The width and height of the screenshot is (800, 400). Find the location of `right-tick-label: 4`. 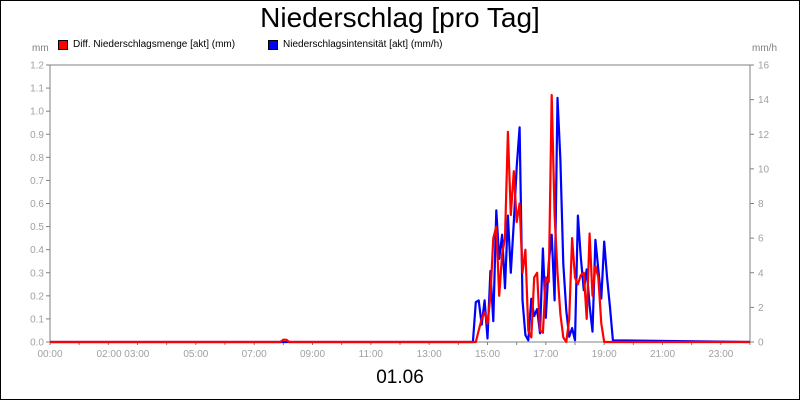

right-tick-label: 4 is located at coordinates (761, 273).